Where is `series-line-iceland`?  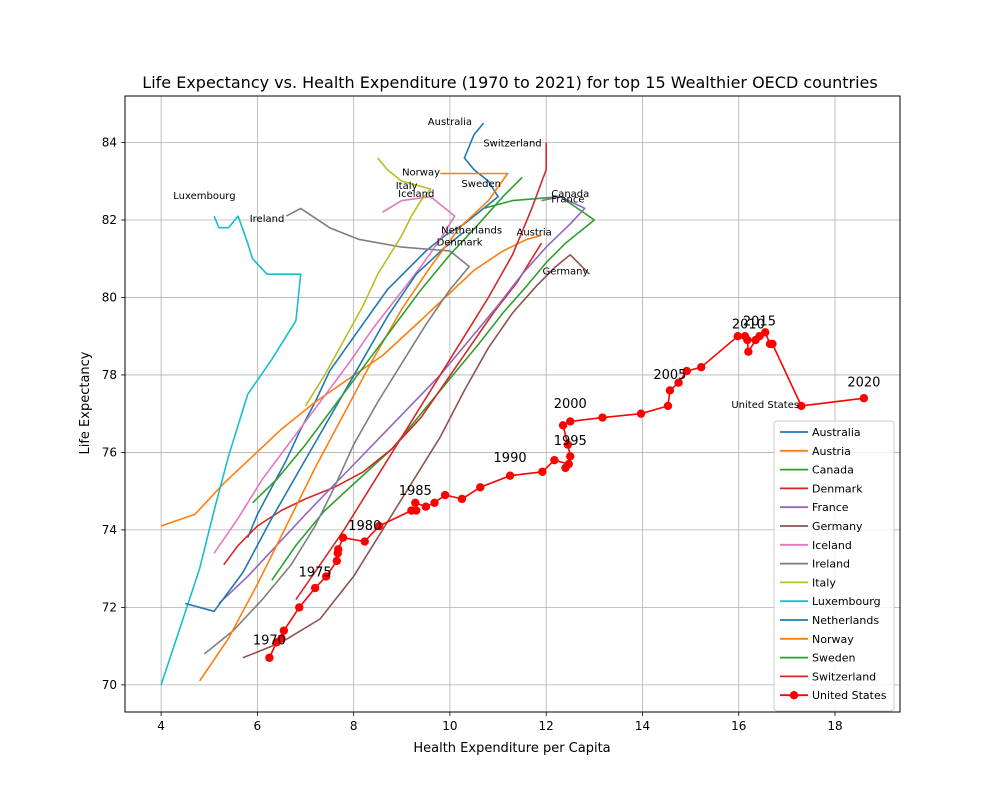 series-line-iceland is located at coordinates (334, 374).